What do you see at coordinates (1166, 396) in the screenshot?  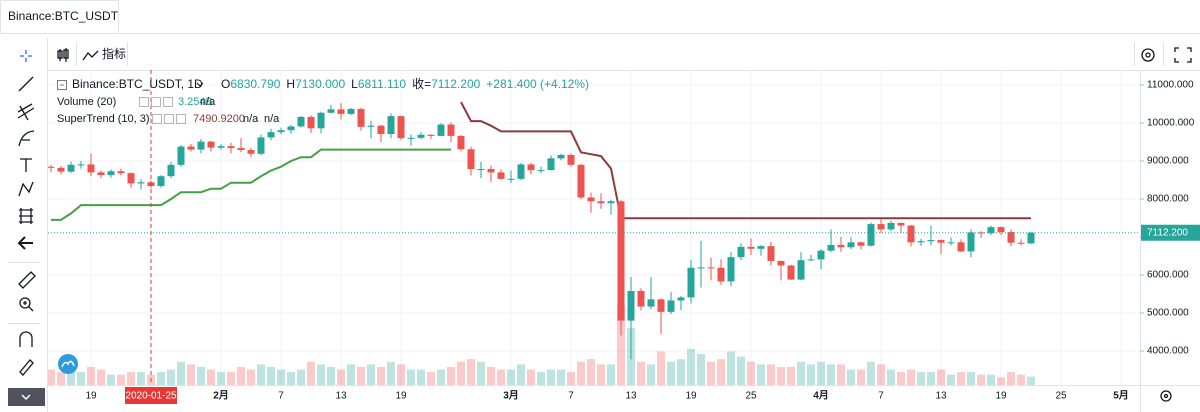 I see `axis-settings` at bounding box center [1166, 396].